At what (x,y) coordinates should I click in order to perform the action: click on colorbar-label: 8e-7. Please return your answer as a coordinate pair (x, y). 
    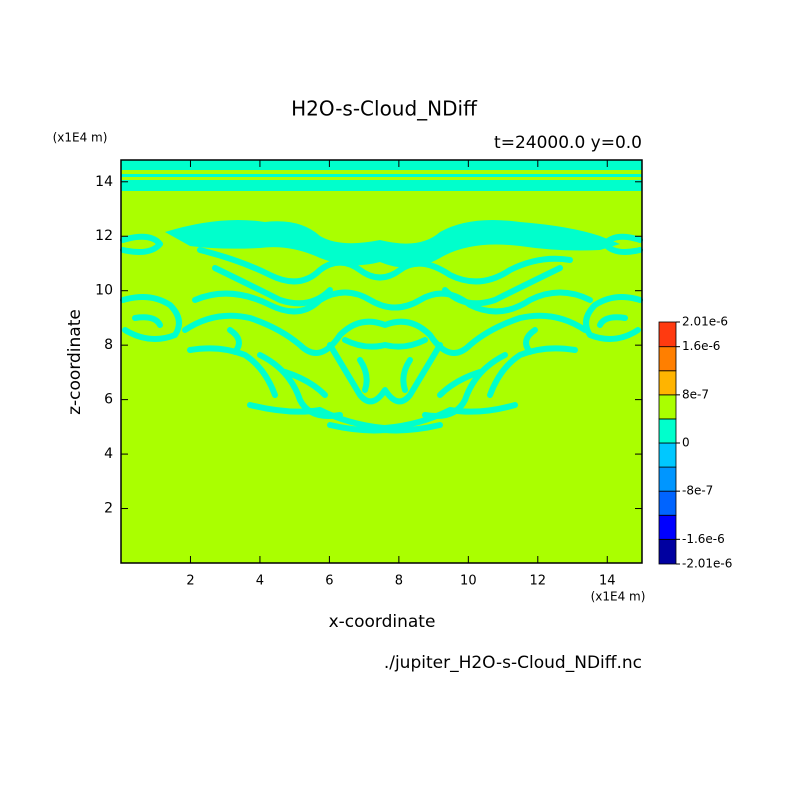
    Looking at the image, I should click on (695, 394).